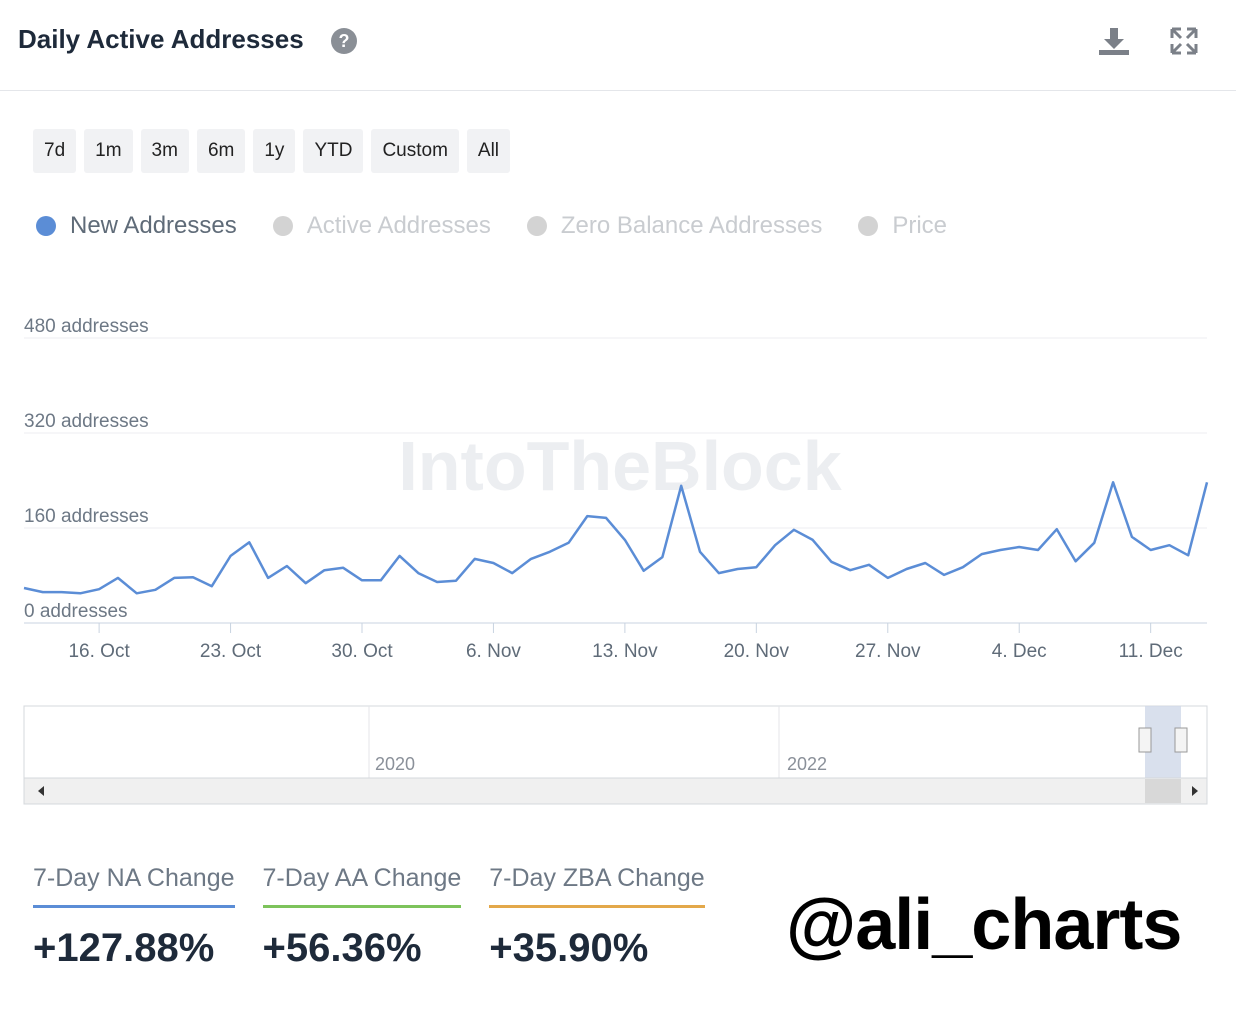 This screenshot has width=1236, height=1014. Describe the element at coordinates (1114, 41) in the screenshot. I see `download-icon` at that location.